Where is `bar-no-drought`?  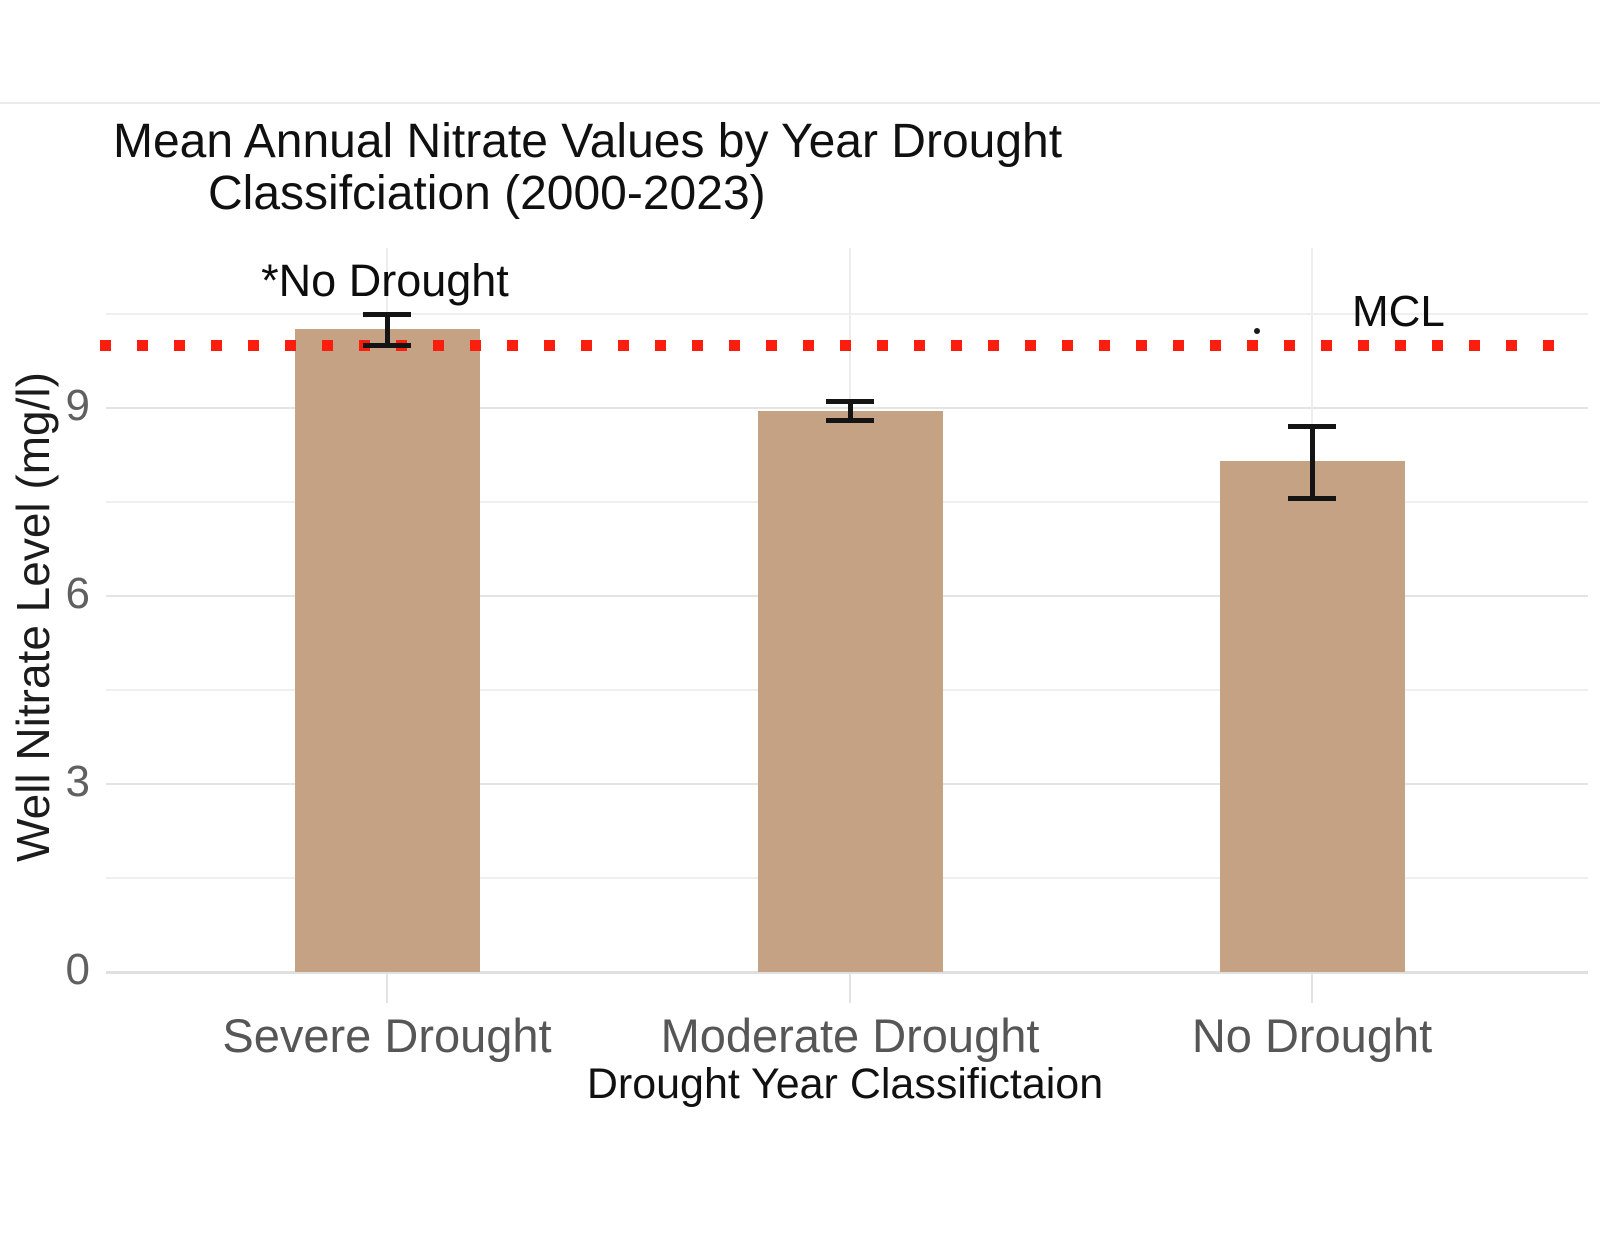
bar-no-drought is located at coordinates (1312, 716).